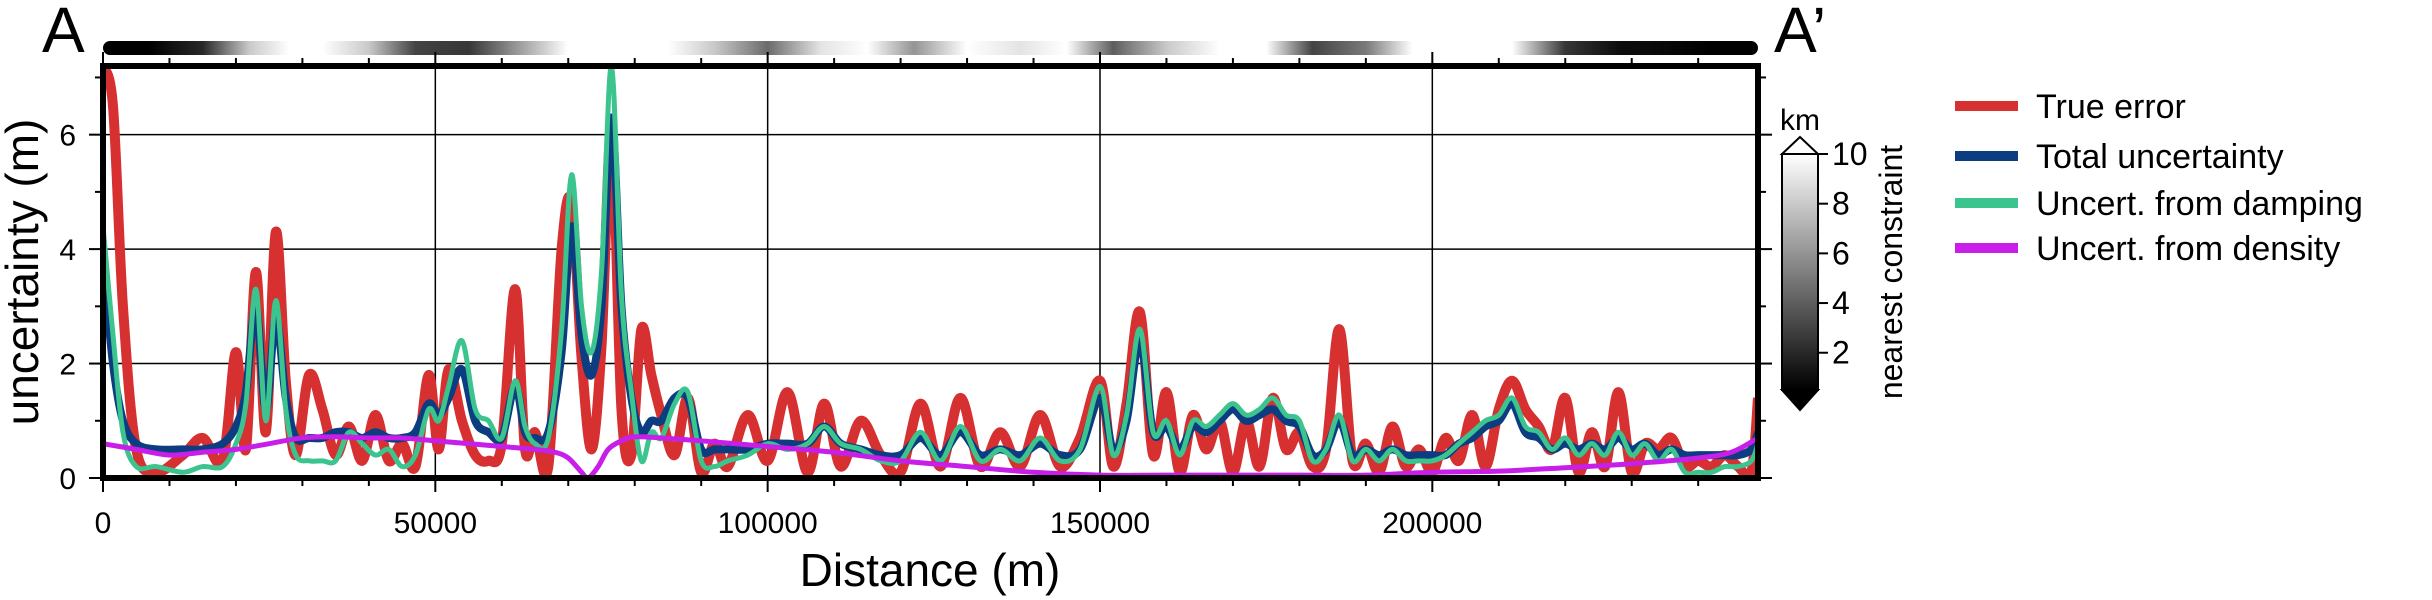  I want to click on x-axis-label: Distance (m), so click(930, 570).